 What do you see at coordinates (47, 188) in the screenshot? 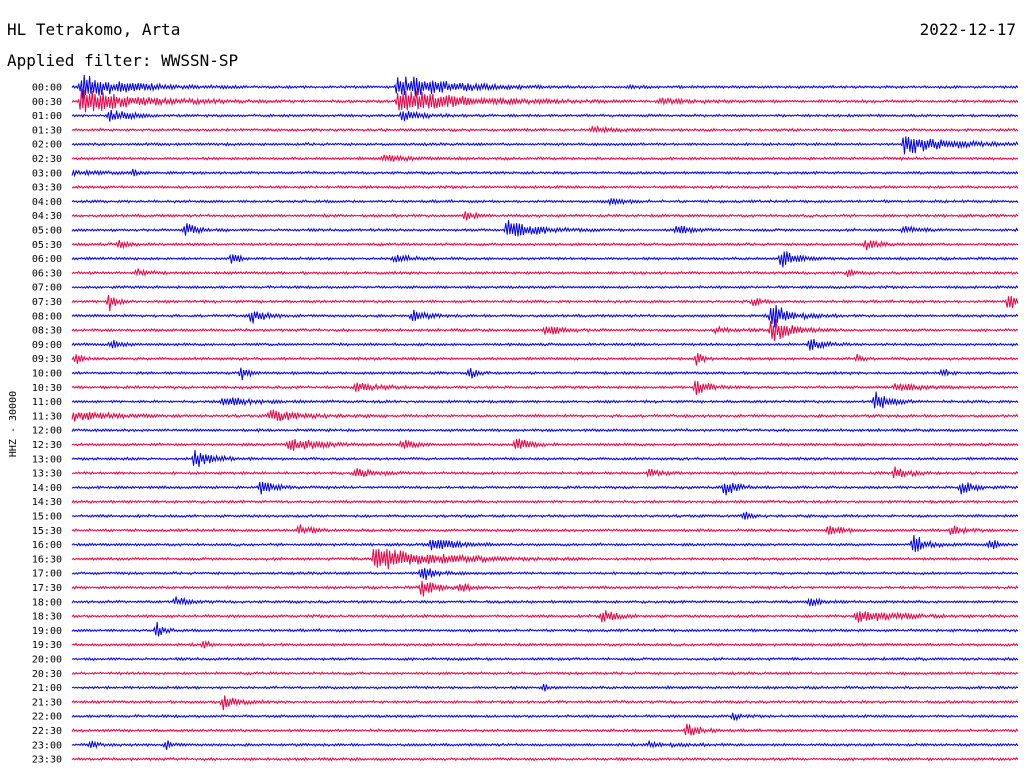
I see `tick-label: 03:30` at bounding box center [47, 188].